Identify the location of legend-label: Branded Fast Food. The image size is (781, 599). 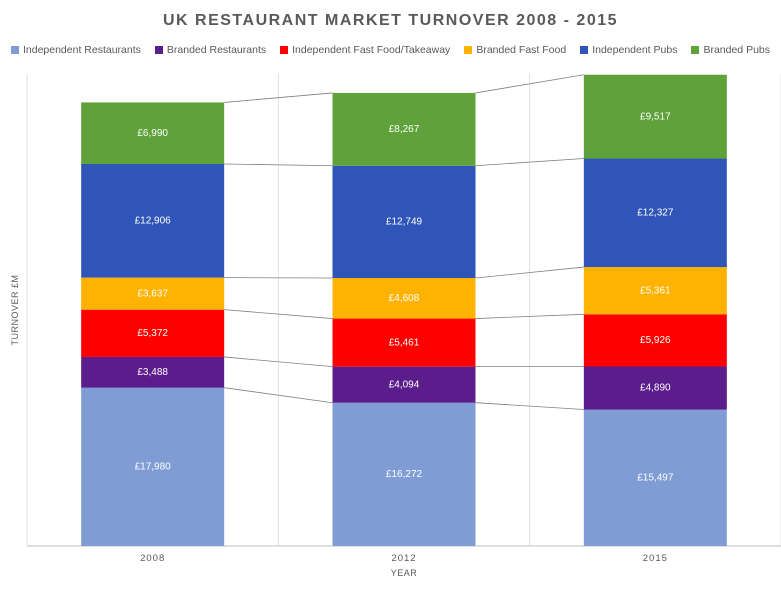
(521, 50).